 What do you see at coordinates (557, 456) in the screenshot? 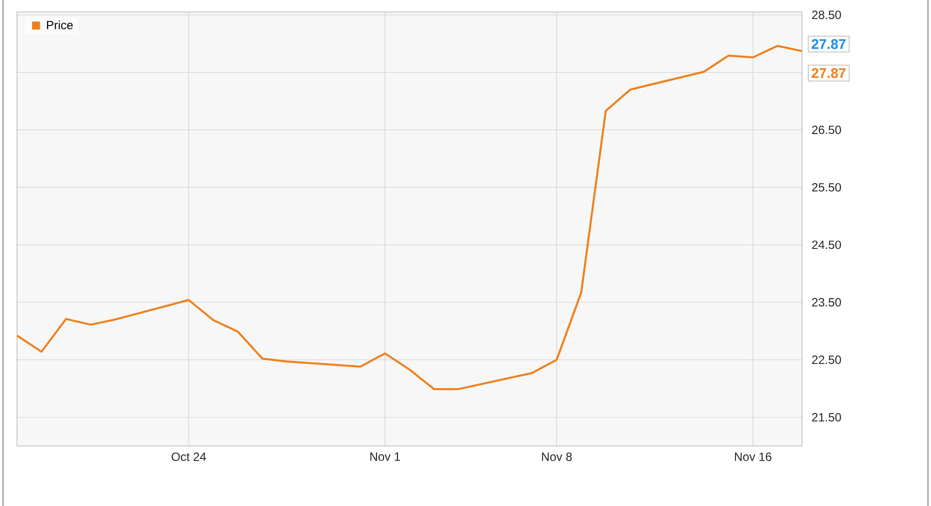
I see `x-tick-label: Nov 8` at bounding box center [557, 456].